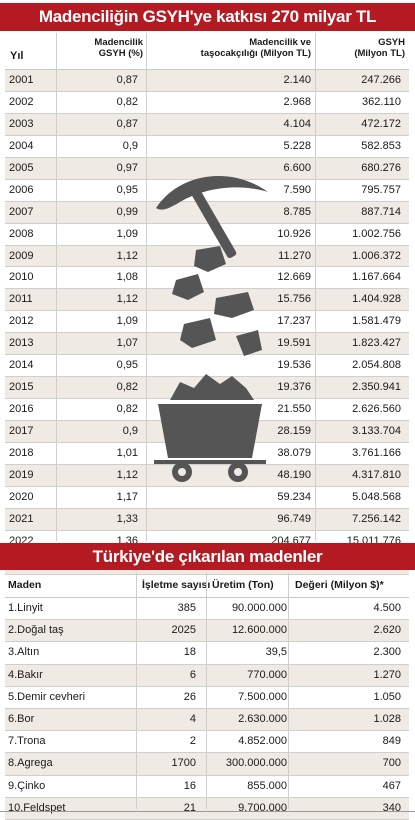  I want to click on cell-year: 2013, so click(21, 343).